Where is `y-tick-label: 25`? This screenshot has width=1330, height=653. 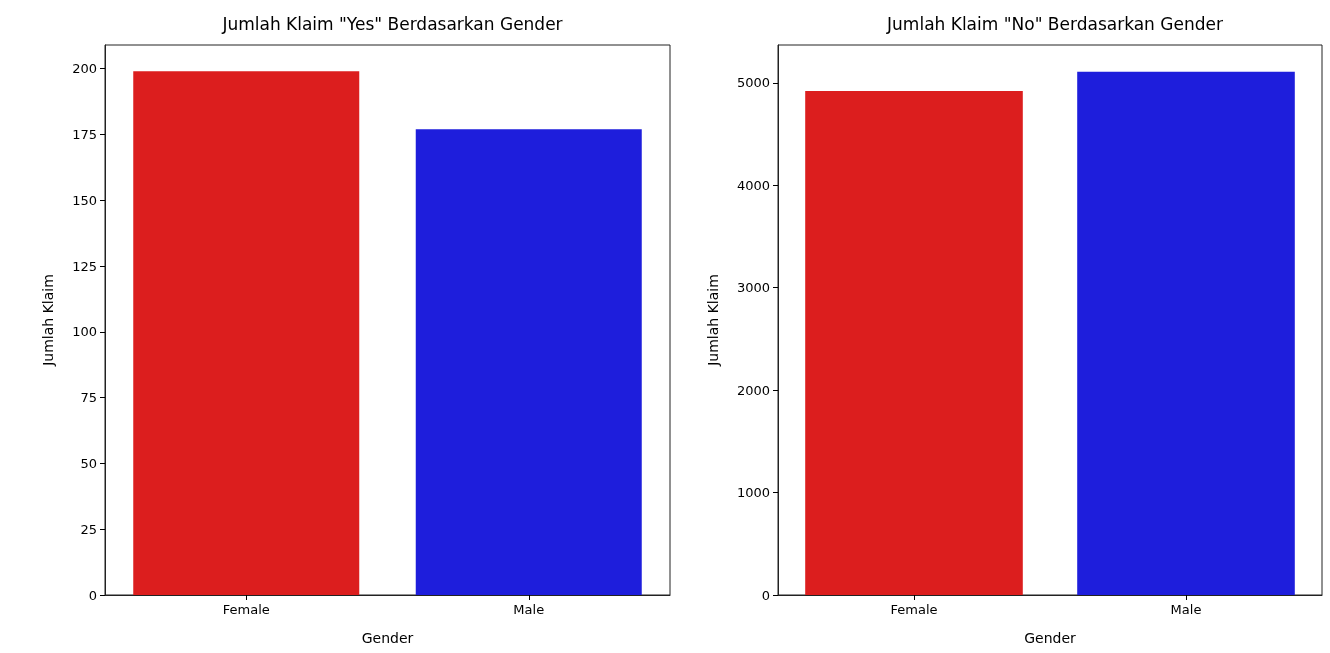
y-tick-label: 25 is located at coordinates (88, 529).